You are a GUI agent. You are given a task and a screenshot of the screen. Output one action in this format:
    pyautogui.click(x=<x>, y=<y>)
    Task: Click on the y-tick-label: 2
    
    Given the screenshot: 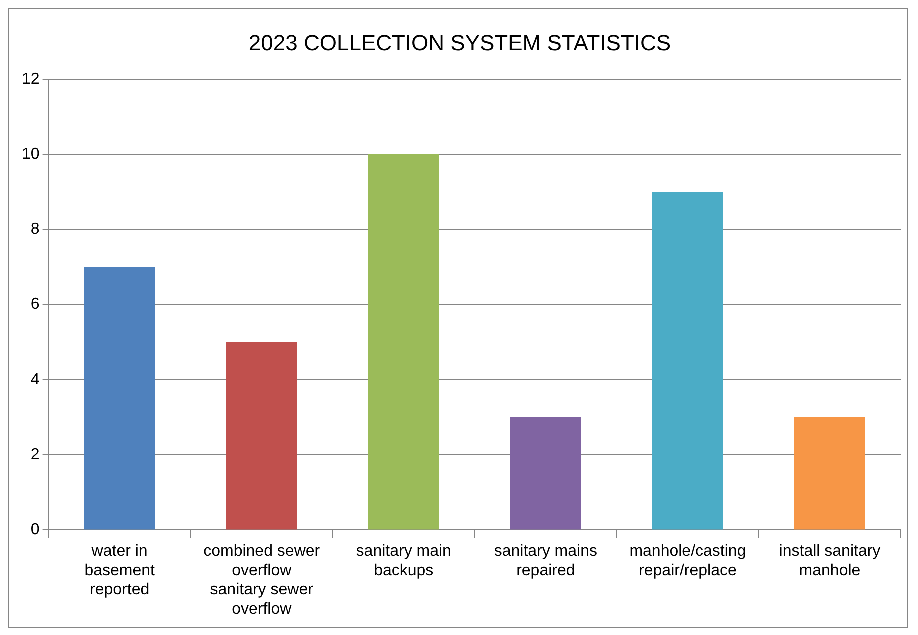 What is the action you would take?
    pyautogui.click(x=35, y=455)
    